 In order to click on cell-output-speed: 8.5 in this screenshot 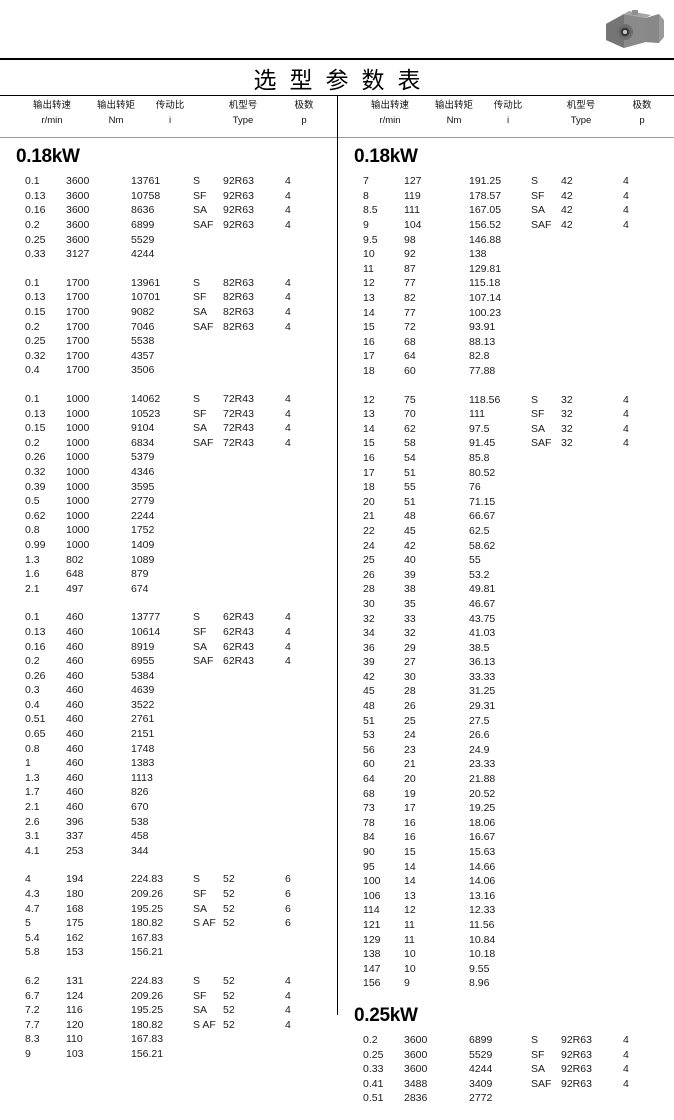, I will do `click(370, 210)`.